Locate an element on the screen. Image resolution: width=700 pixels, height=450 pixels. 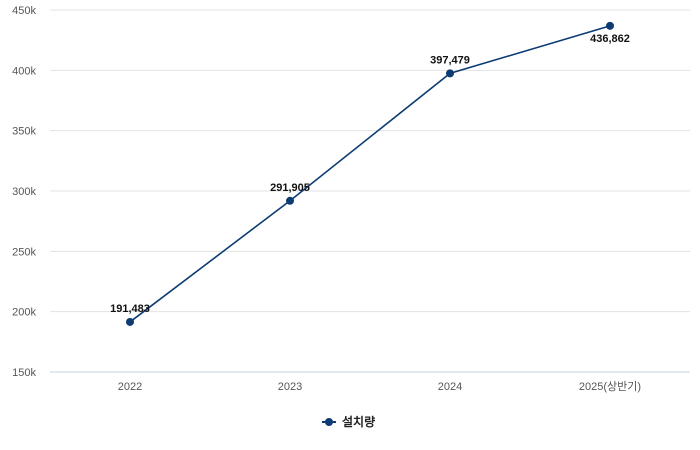
x-tick-label: 2024 is located at coordinates (450, 387).